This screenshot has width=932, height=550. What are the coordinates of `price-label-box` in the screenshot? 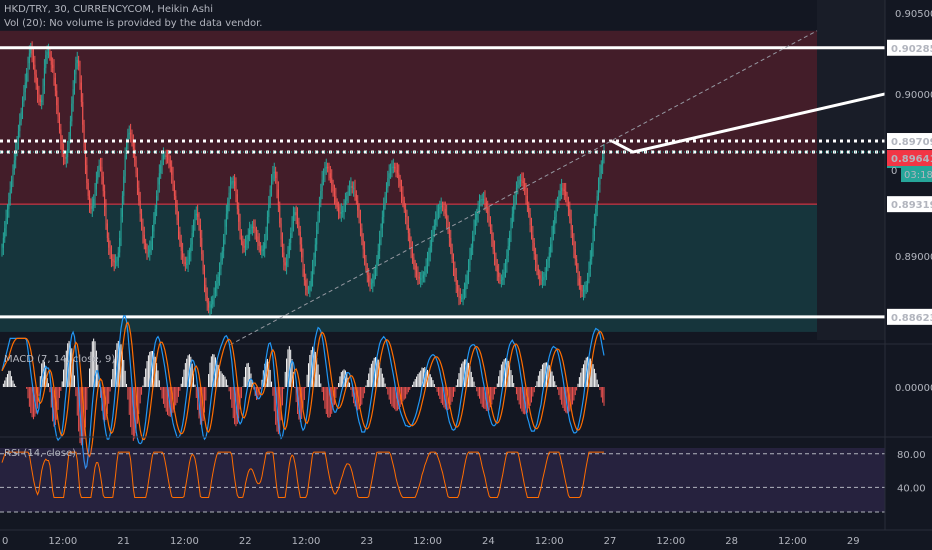 It's located at (909, 47).